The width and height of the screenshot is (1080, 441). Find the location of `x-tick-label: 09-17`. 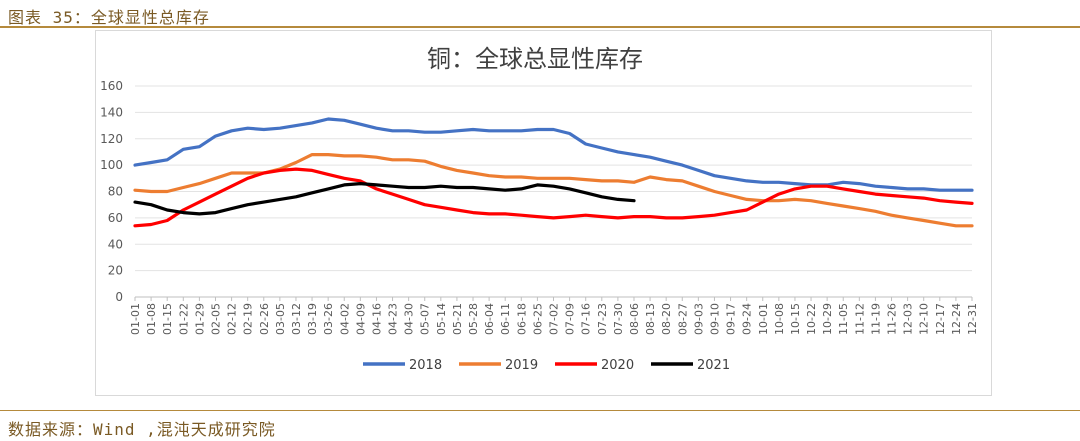

x-tick-label: 09-17 is located at coordinates (731, 319).